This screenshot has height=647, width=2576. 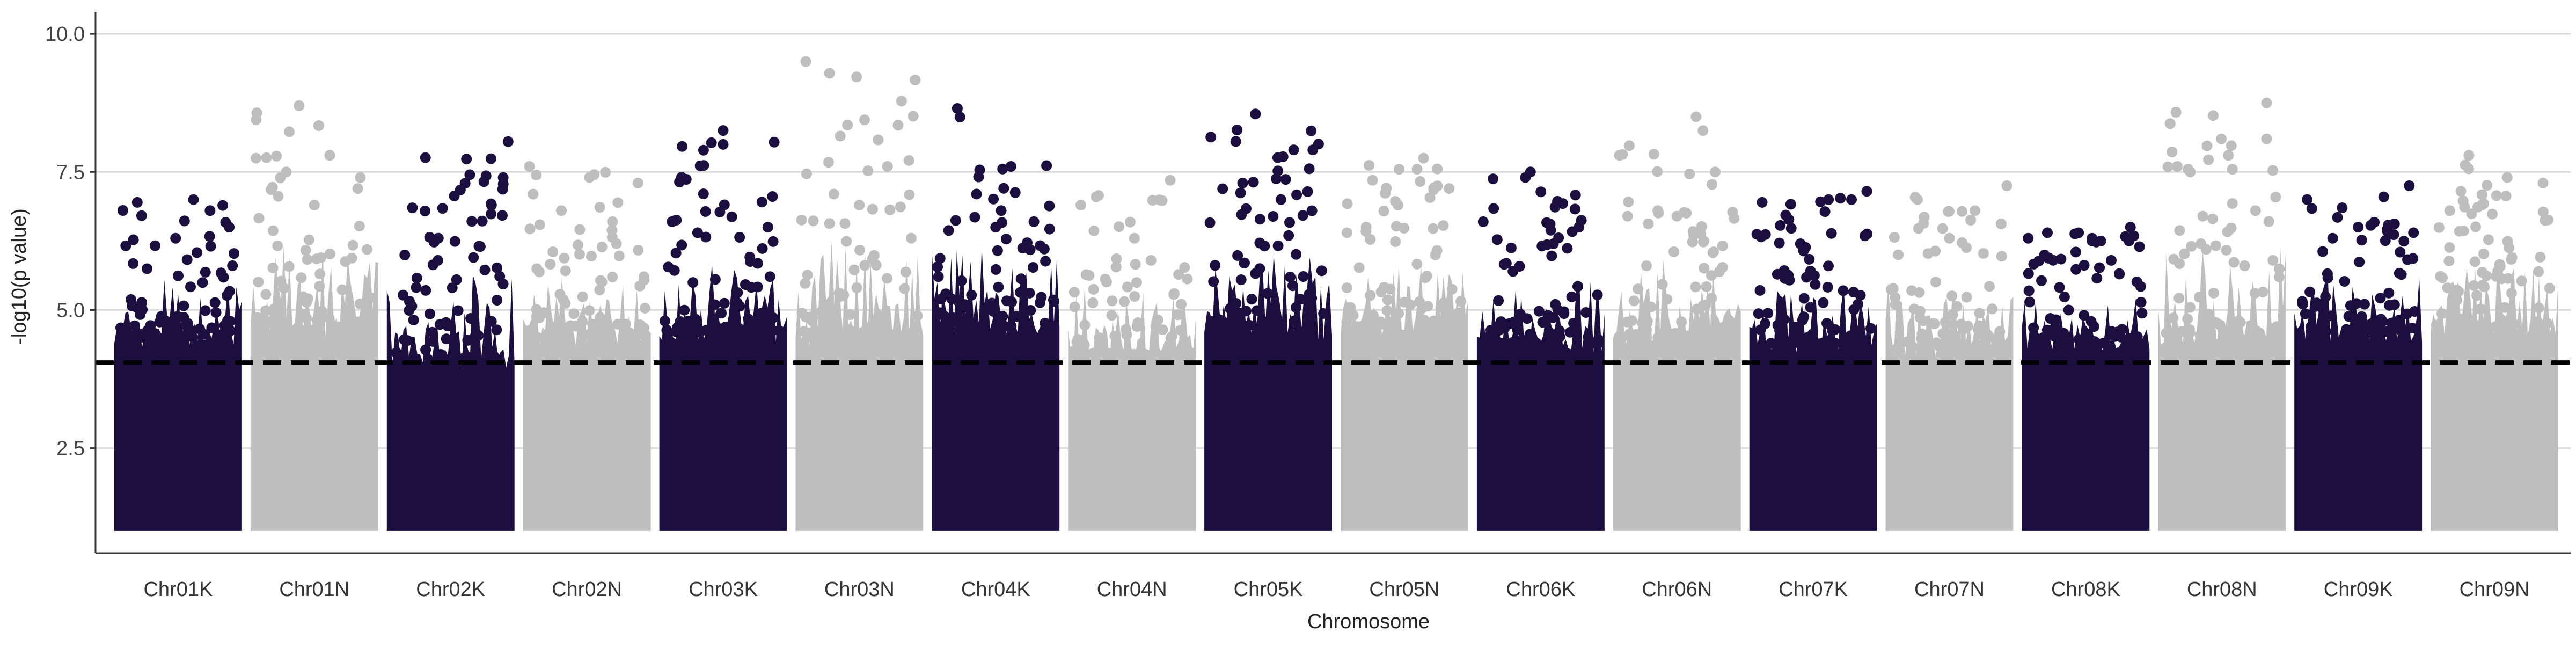 I want to click on chromosome-cloud-chr05k, so click(x=1268, y=328).